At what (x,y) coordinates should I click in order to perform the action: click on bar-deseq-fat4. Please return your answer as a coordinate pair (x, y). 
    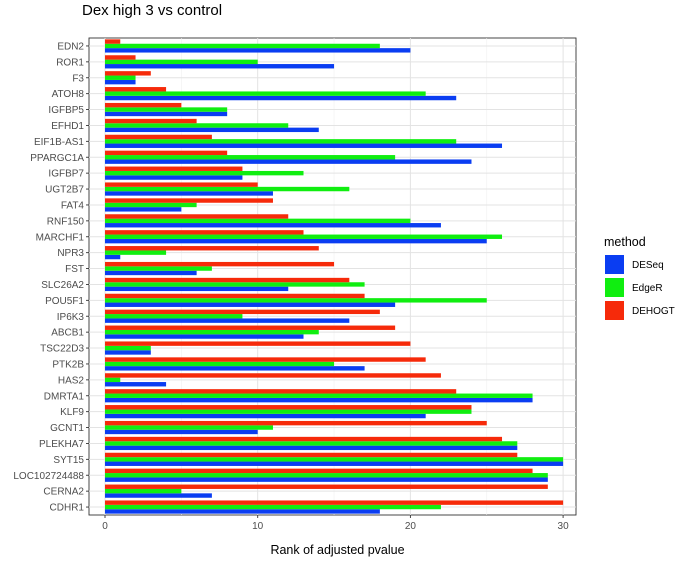
    Looking at the image, I should click on (143, 209).